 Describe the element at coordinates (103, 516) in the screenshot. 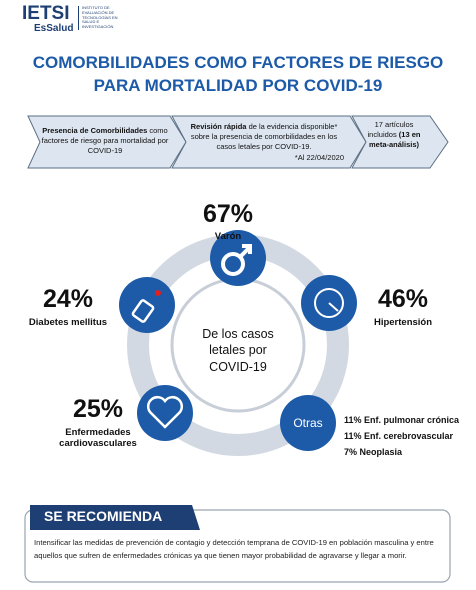

I see `recommendation-title: SE RECOMIENDA` at that location.